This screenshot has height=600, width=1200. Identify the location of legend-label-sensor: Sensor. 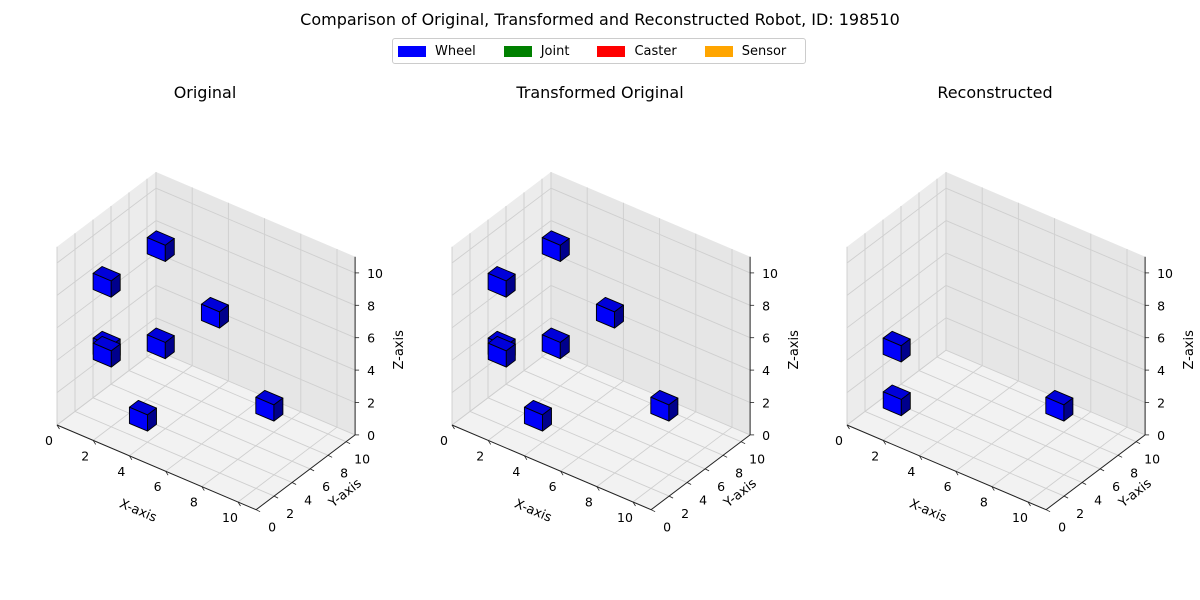
(764, 51).